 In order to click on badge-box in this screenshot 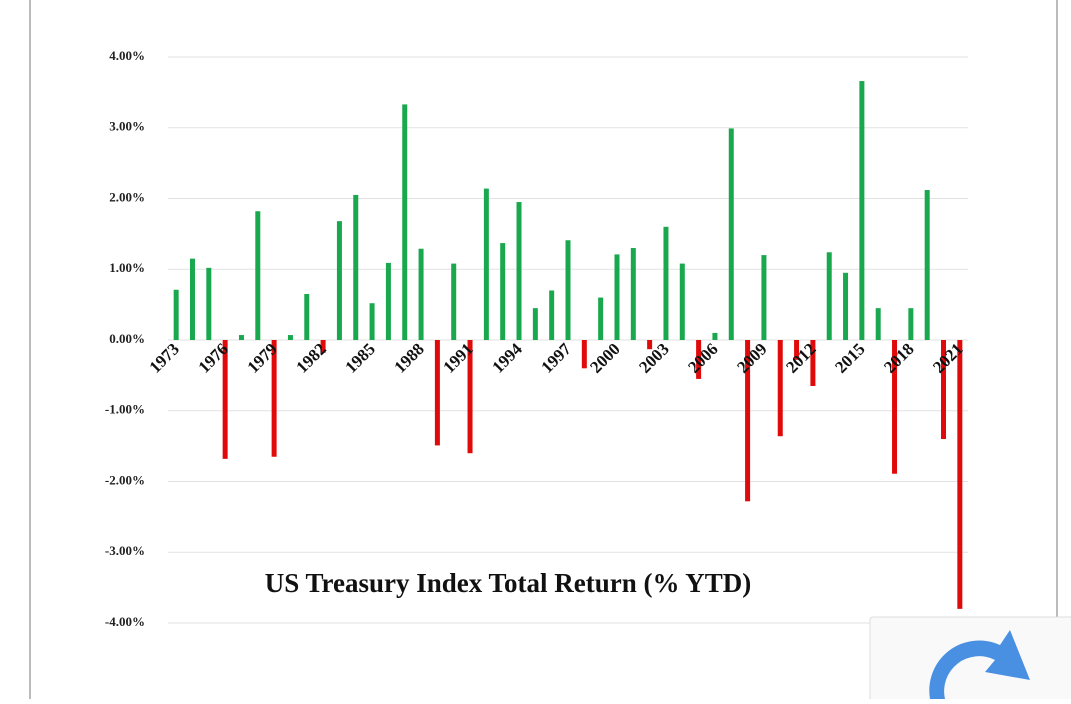, I will do `click(970, 660)`.